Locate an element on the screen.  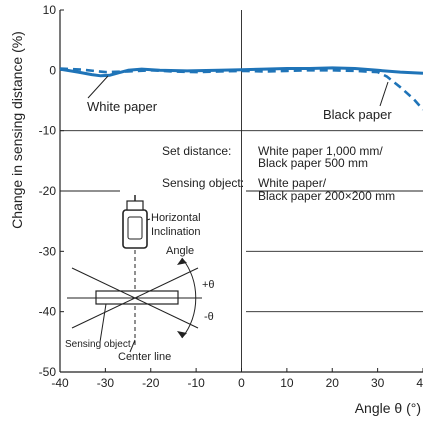
x-tick-label: 0 is located at coordinates (241, 383).